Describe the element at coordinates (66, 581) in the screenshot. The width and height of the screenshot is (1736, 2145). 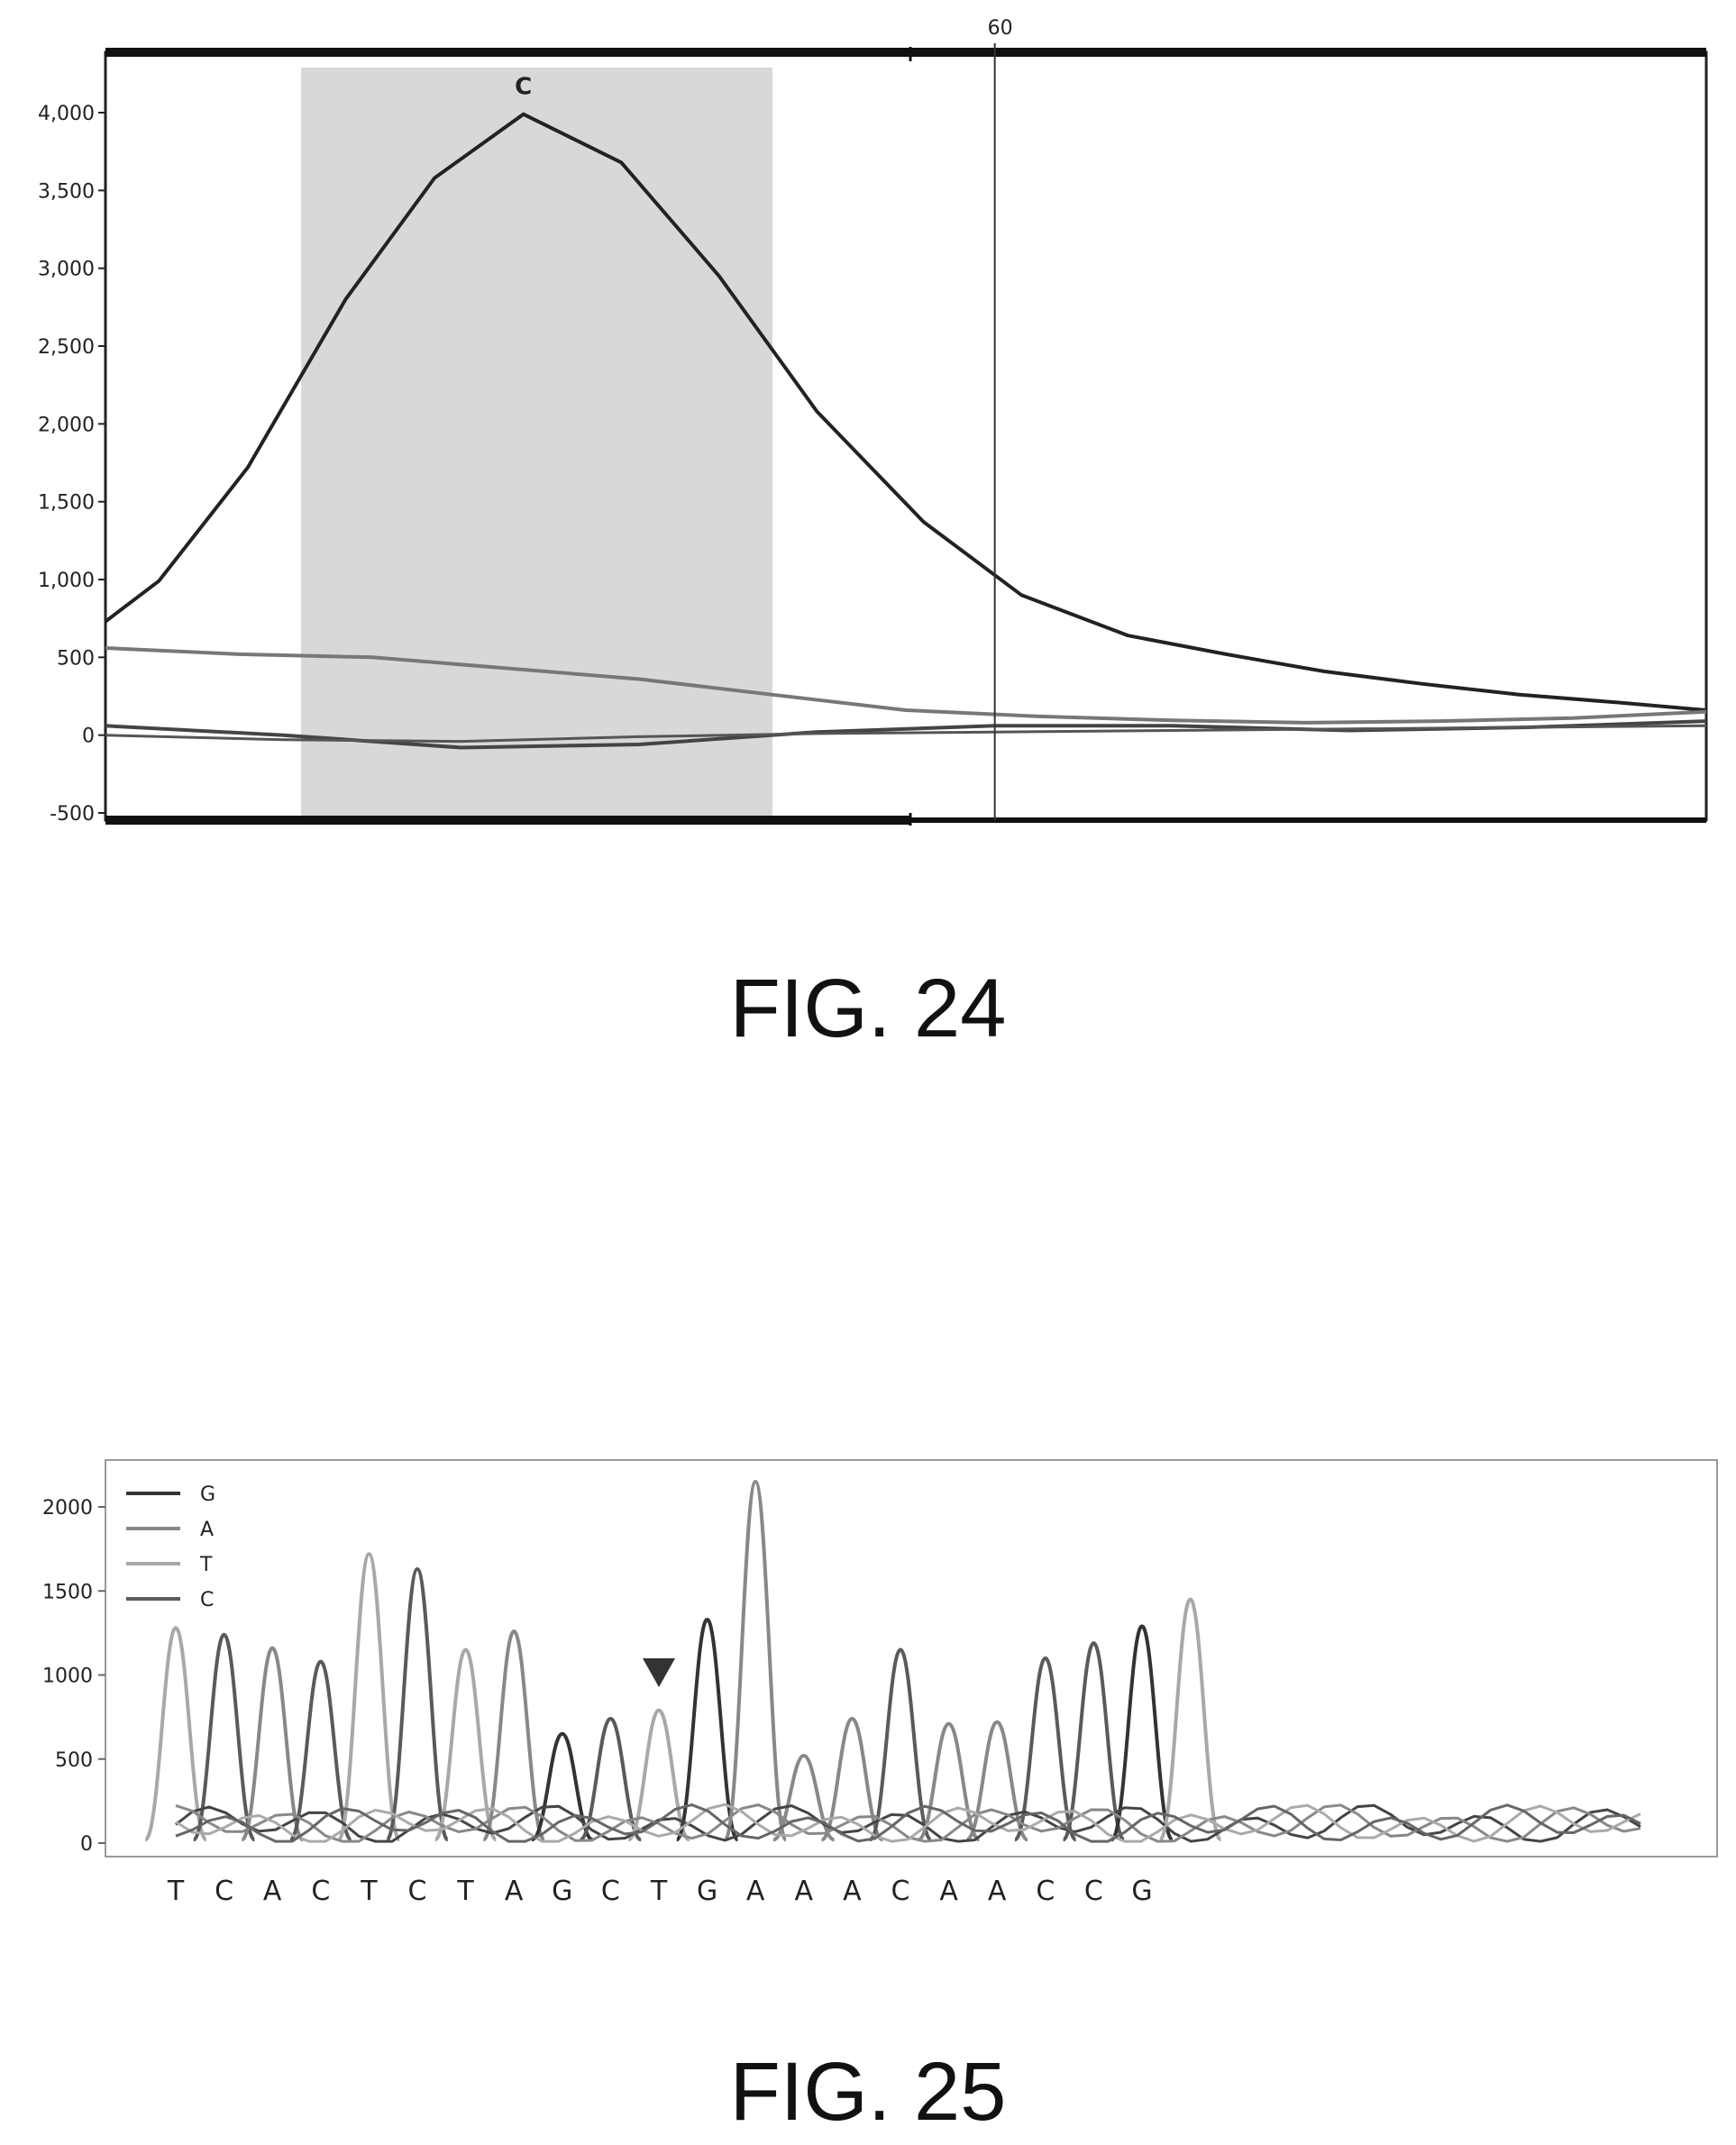
I see `fig24-y-tick-label: 1,000` at that location.